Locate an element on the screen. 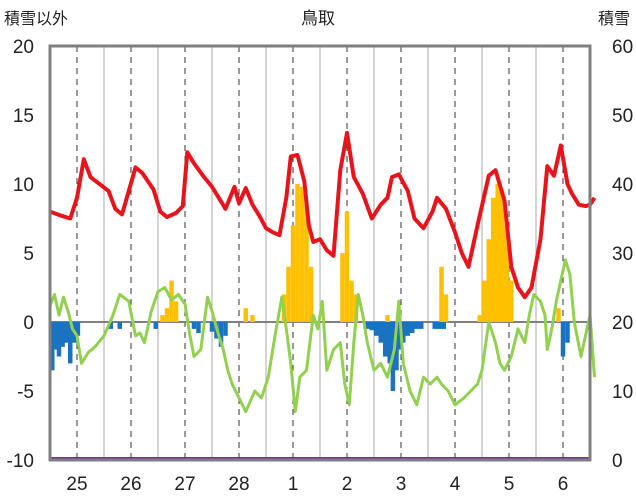 The width and height of the screenshot is (636, 501). left-tick-label: 15 is located at coordinates (23, 116).